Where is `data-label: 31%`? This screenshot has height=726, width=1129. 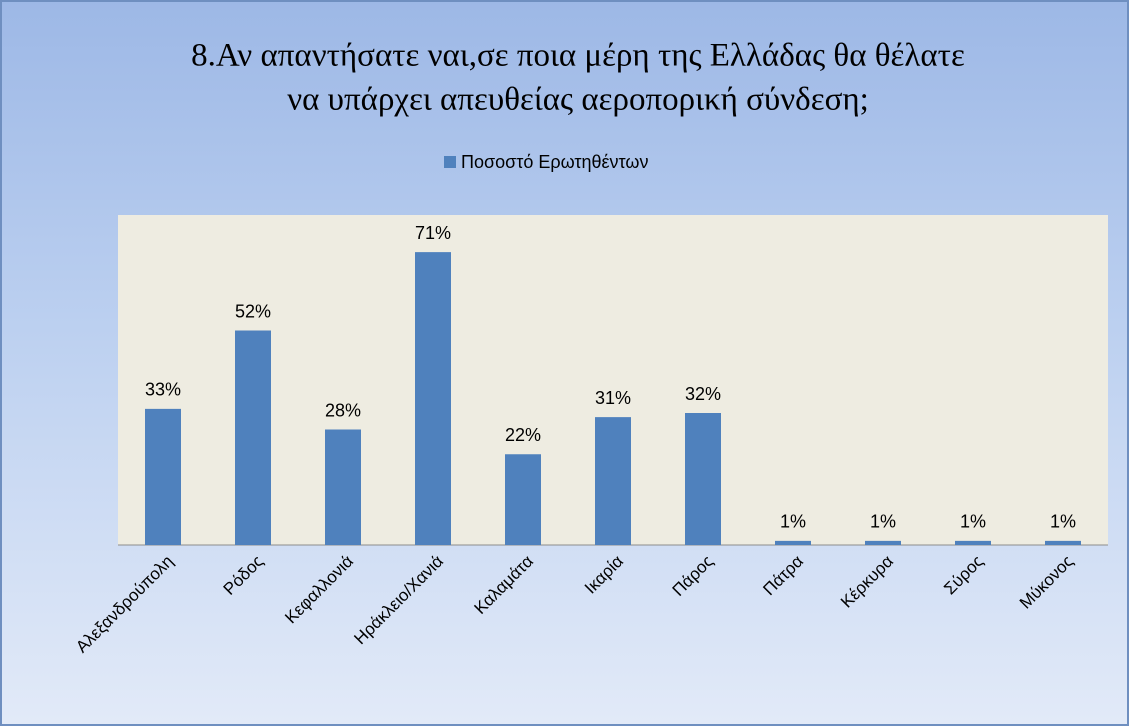
data-label: 31% is located at coordinates (613, 398).